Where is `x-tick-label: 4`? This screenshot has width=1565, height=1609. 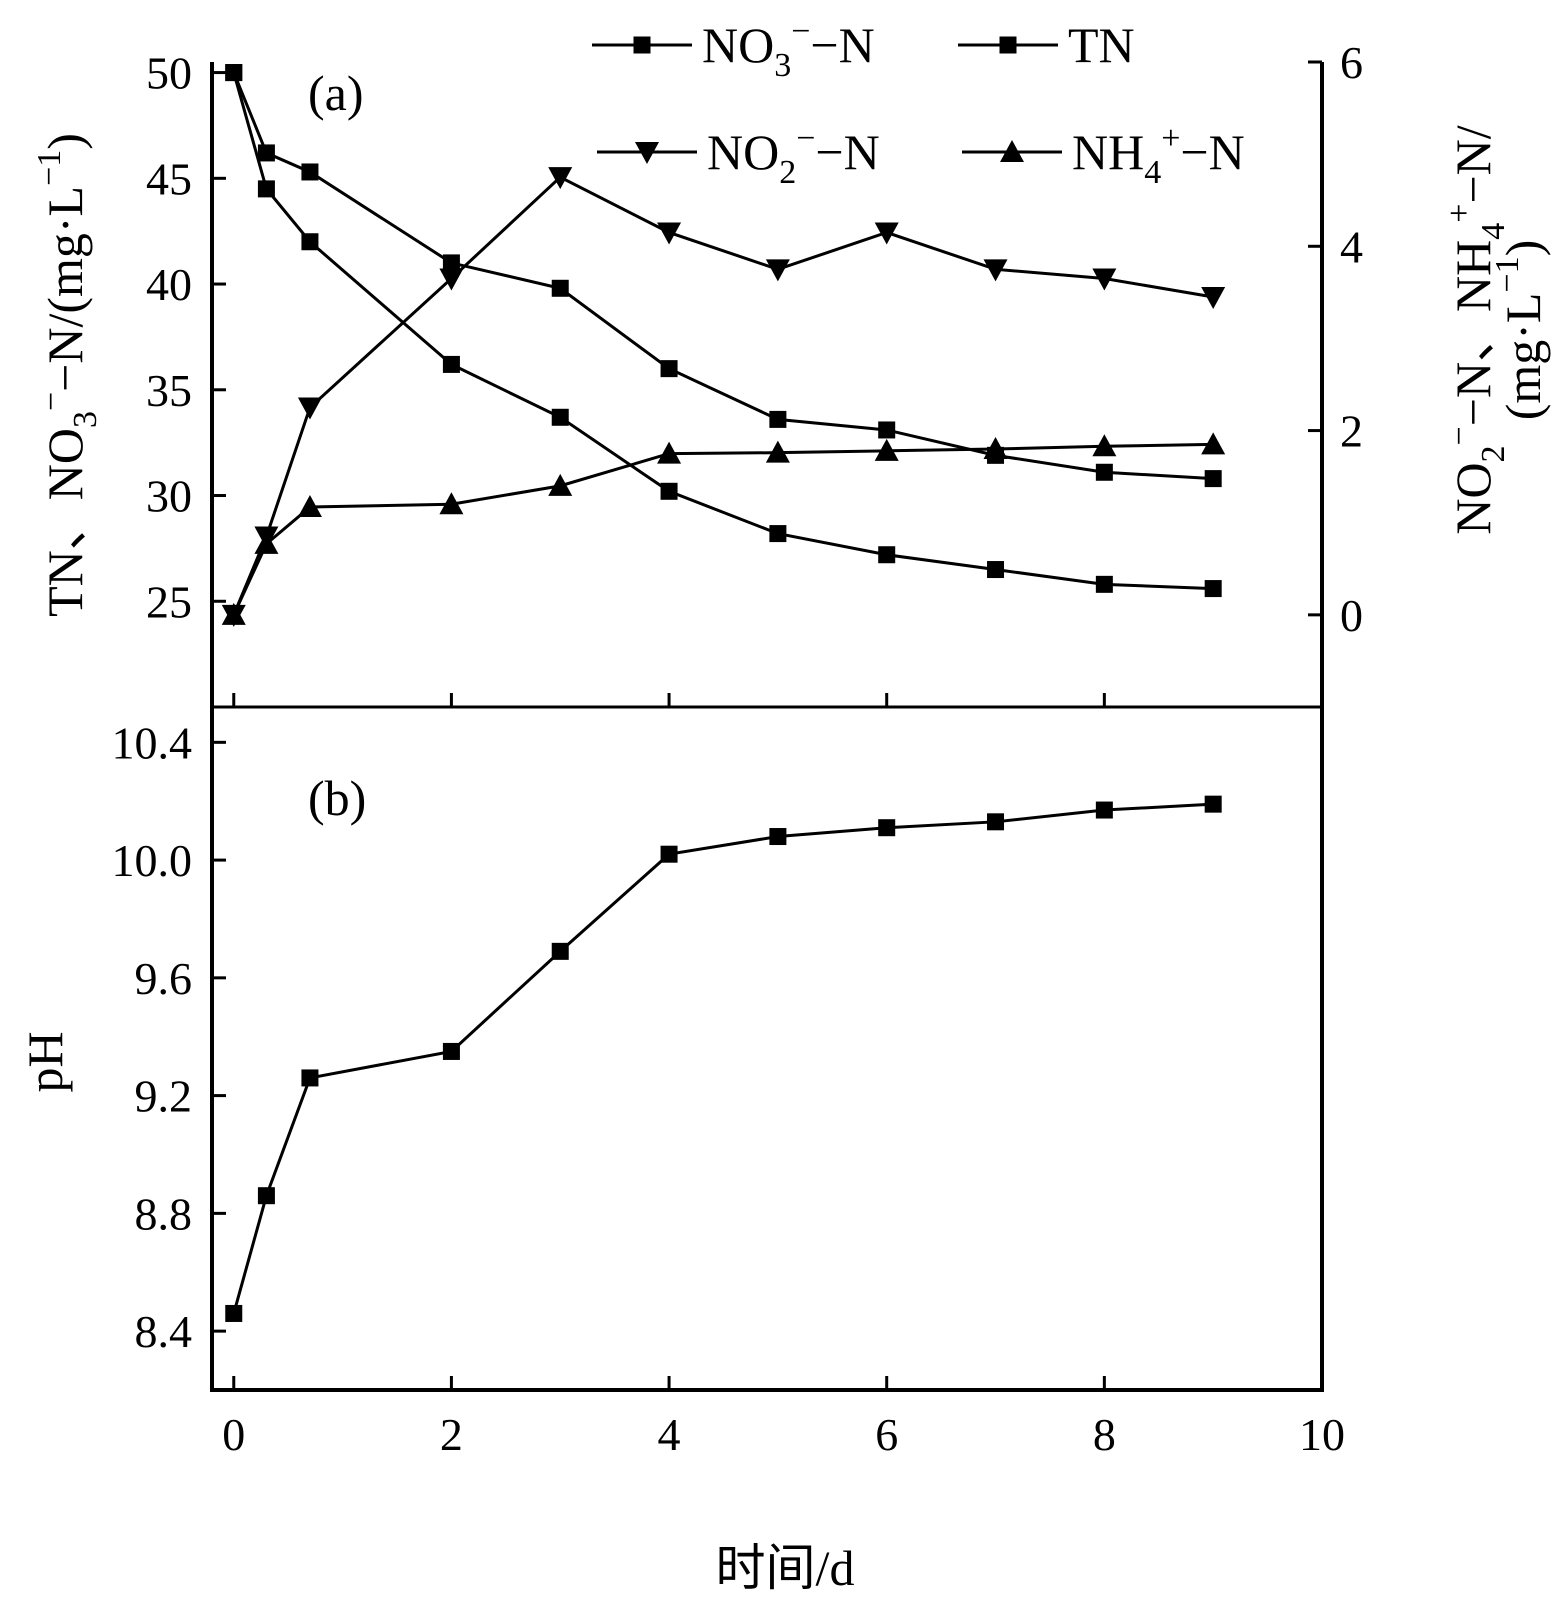 x-tick-label: 4 is located at coordinates (669, 1434).